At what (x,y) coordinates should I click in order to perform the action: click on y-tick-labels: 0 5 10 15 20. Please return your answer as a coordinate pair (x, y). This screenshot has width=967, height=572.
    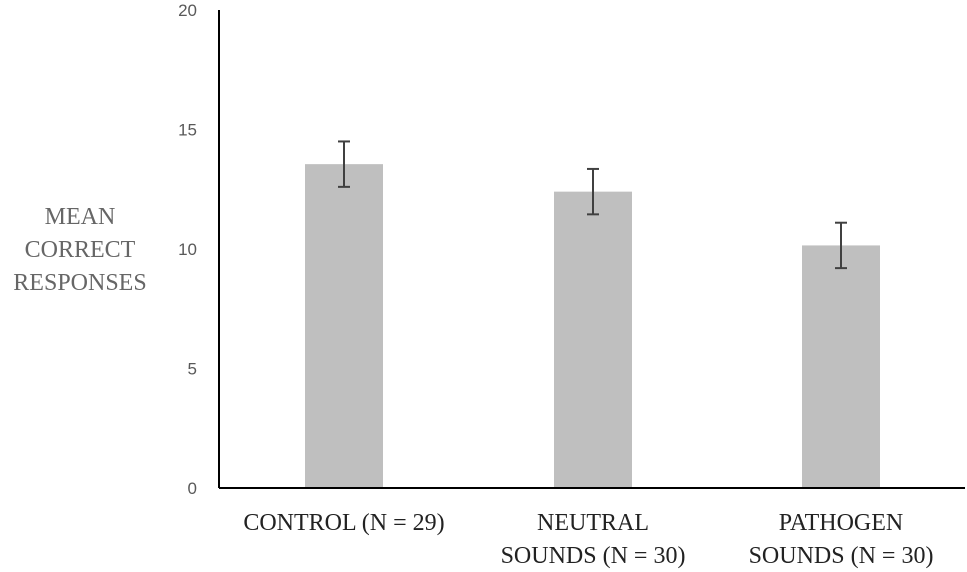
    Looking at the image, I should click on (187, 249).